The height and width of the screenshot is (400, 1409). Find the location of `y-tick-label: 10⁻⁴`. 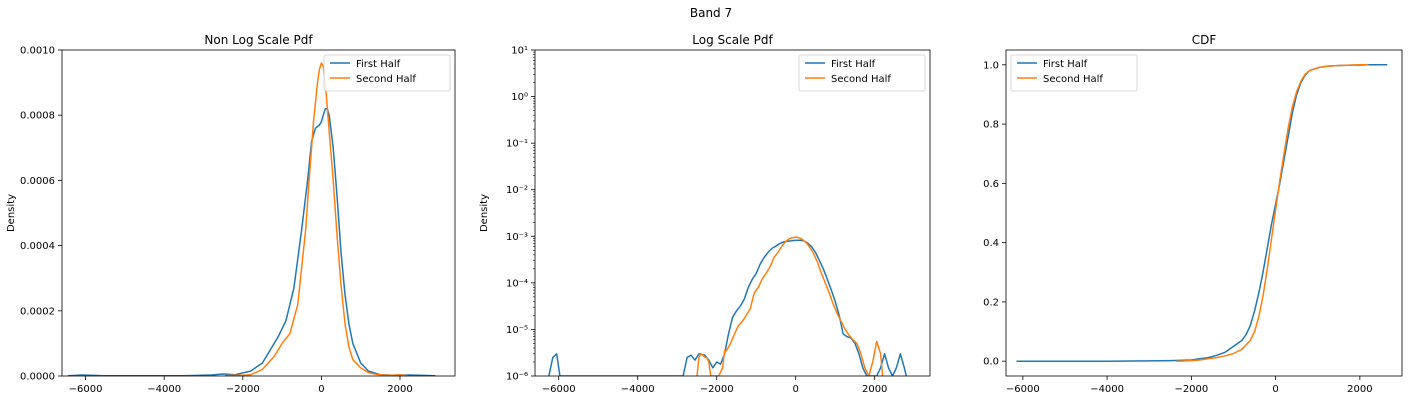

y-tick-label: 10⁻⁴ is located at coordinates (517, 283).